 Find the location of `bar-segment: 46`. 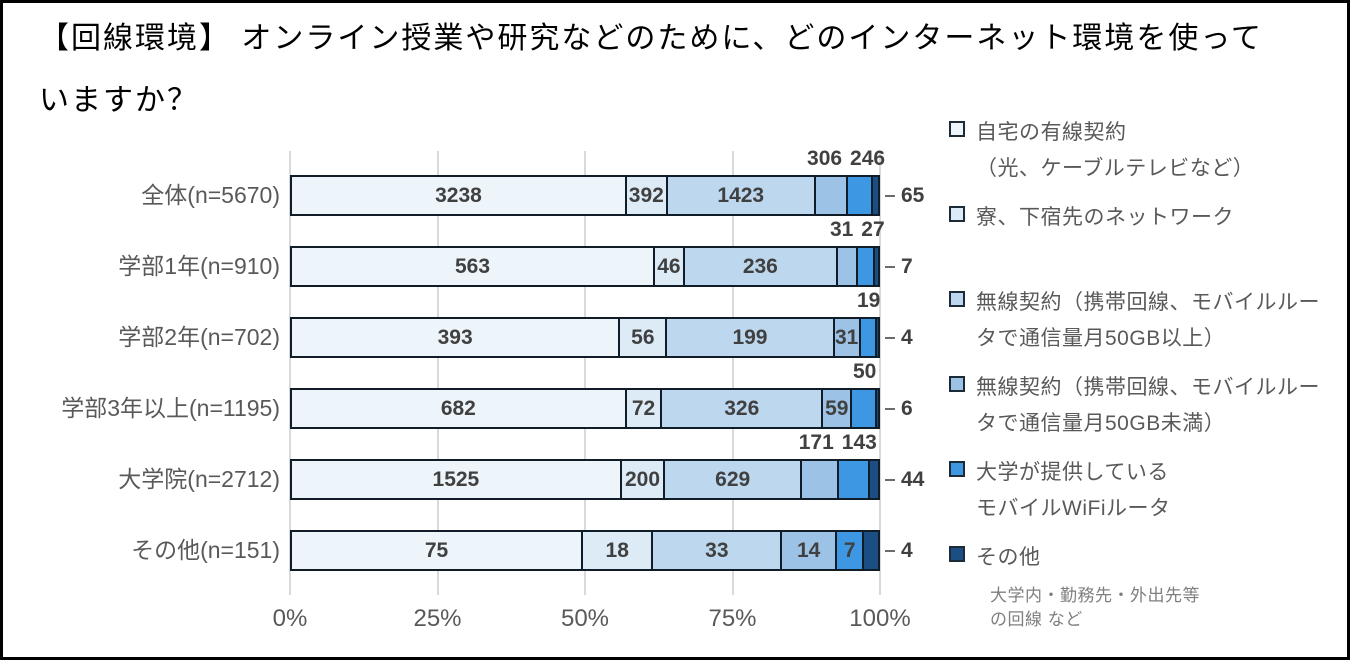

bar-segment: 46 is located at coordinates (670, 266).